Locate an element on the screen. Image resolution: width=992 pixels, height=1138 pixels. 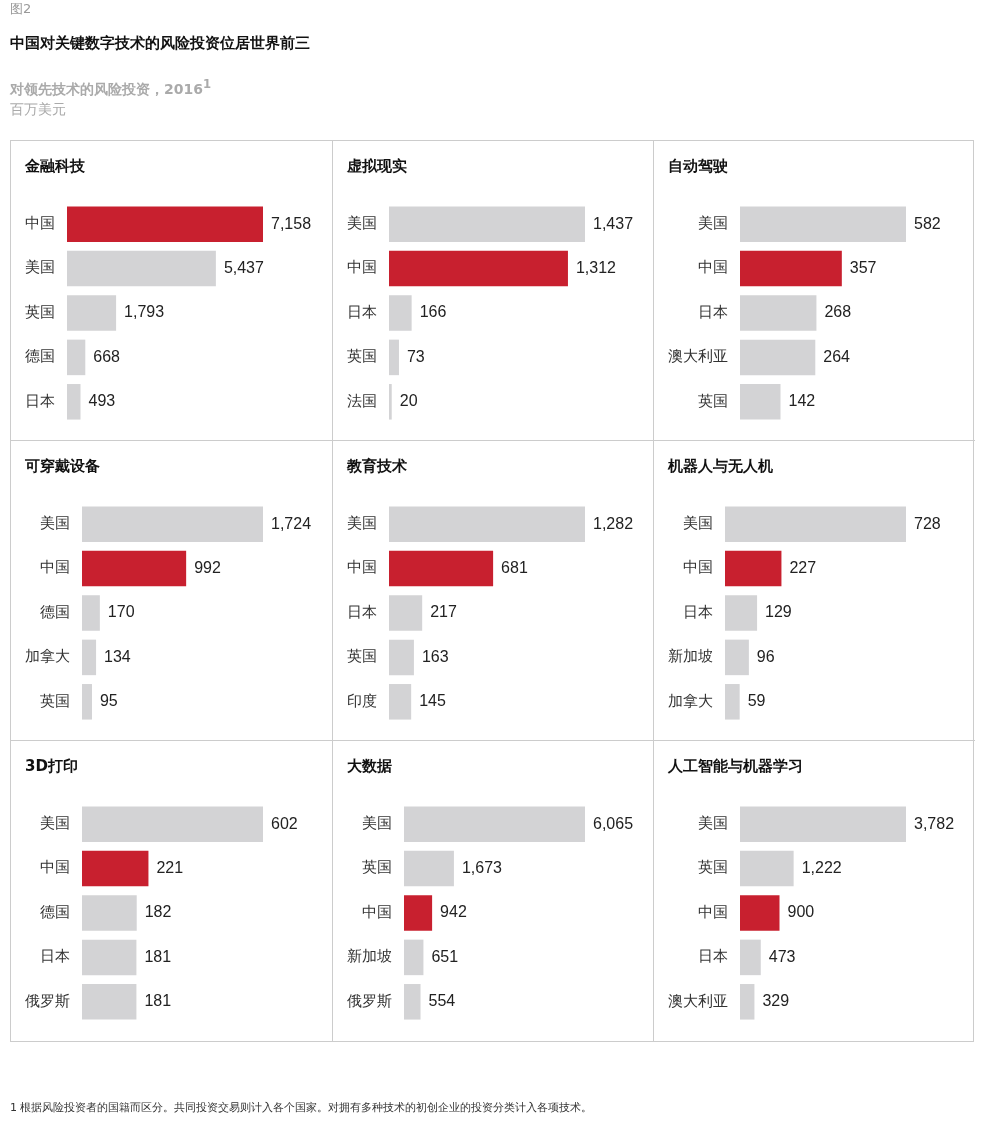
caption: 图2 is located at coordinates (21, 9).